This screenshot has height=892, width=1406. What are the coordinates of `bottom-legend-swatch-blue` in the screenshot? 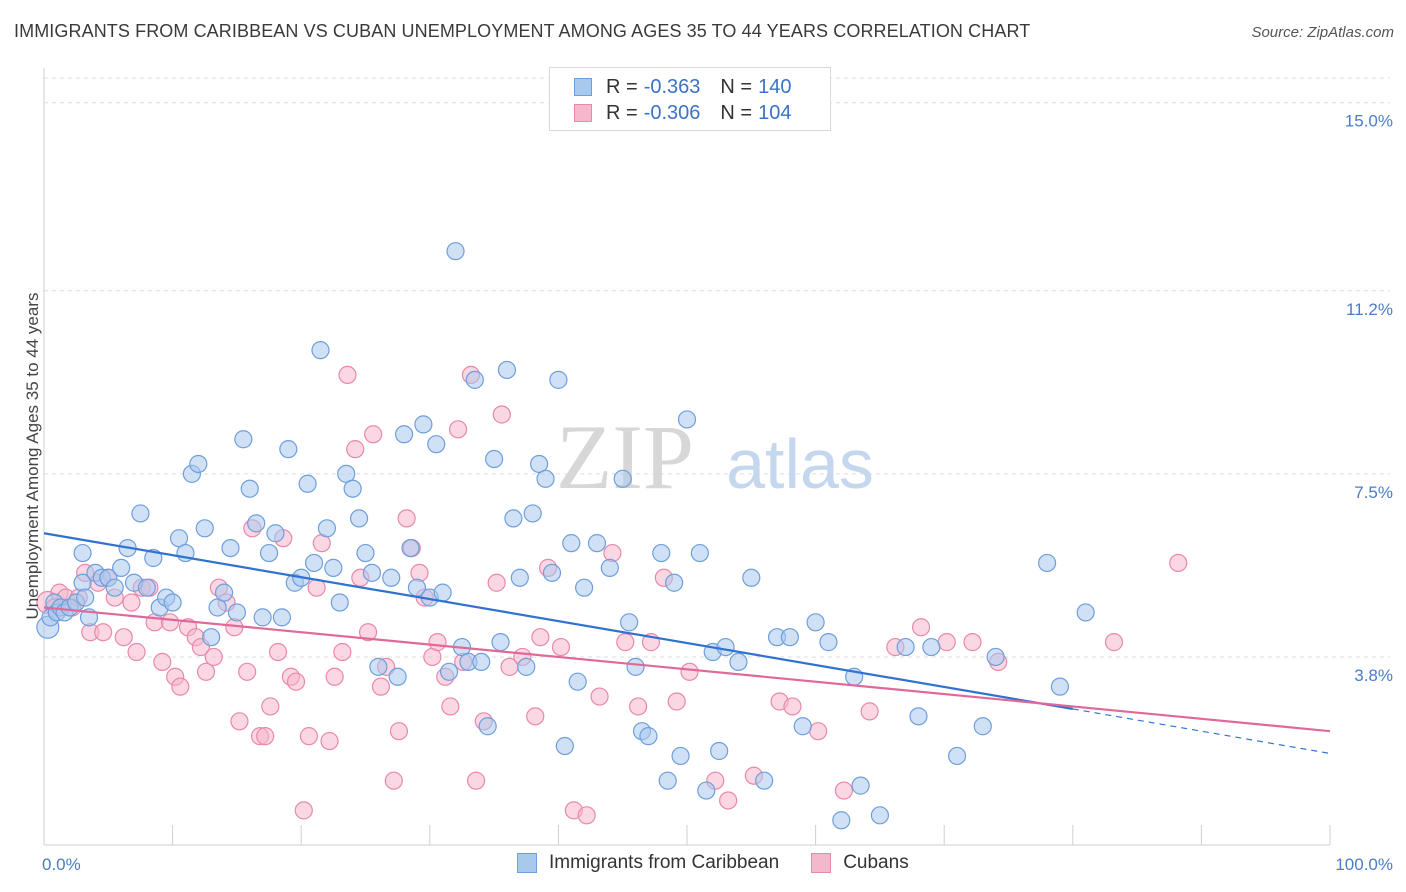 It's located at (527, 863).